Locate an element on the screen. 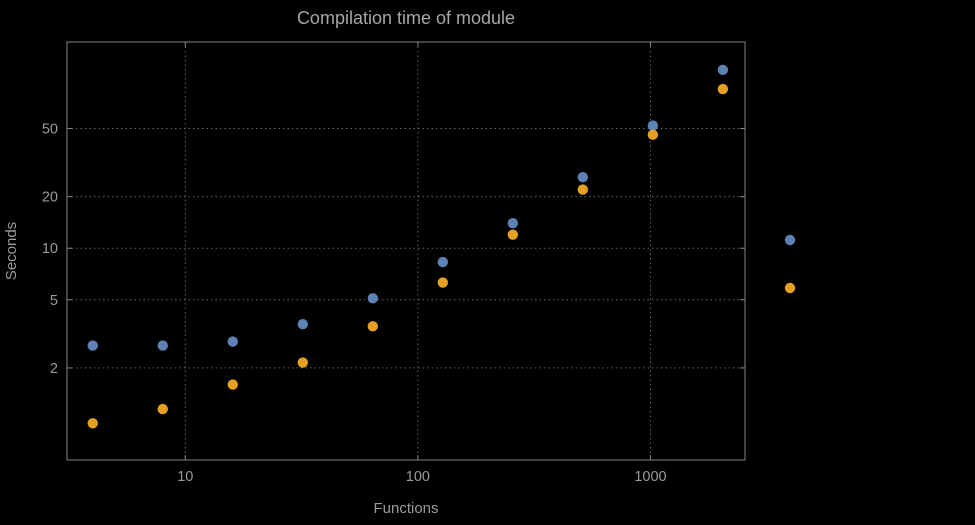 The width and height of the screenshot is (975, 525). y-axis-label: Seconds is located at coordinates (11, 251).